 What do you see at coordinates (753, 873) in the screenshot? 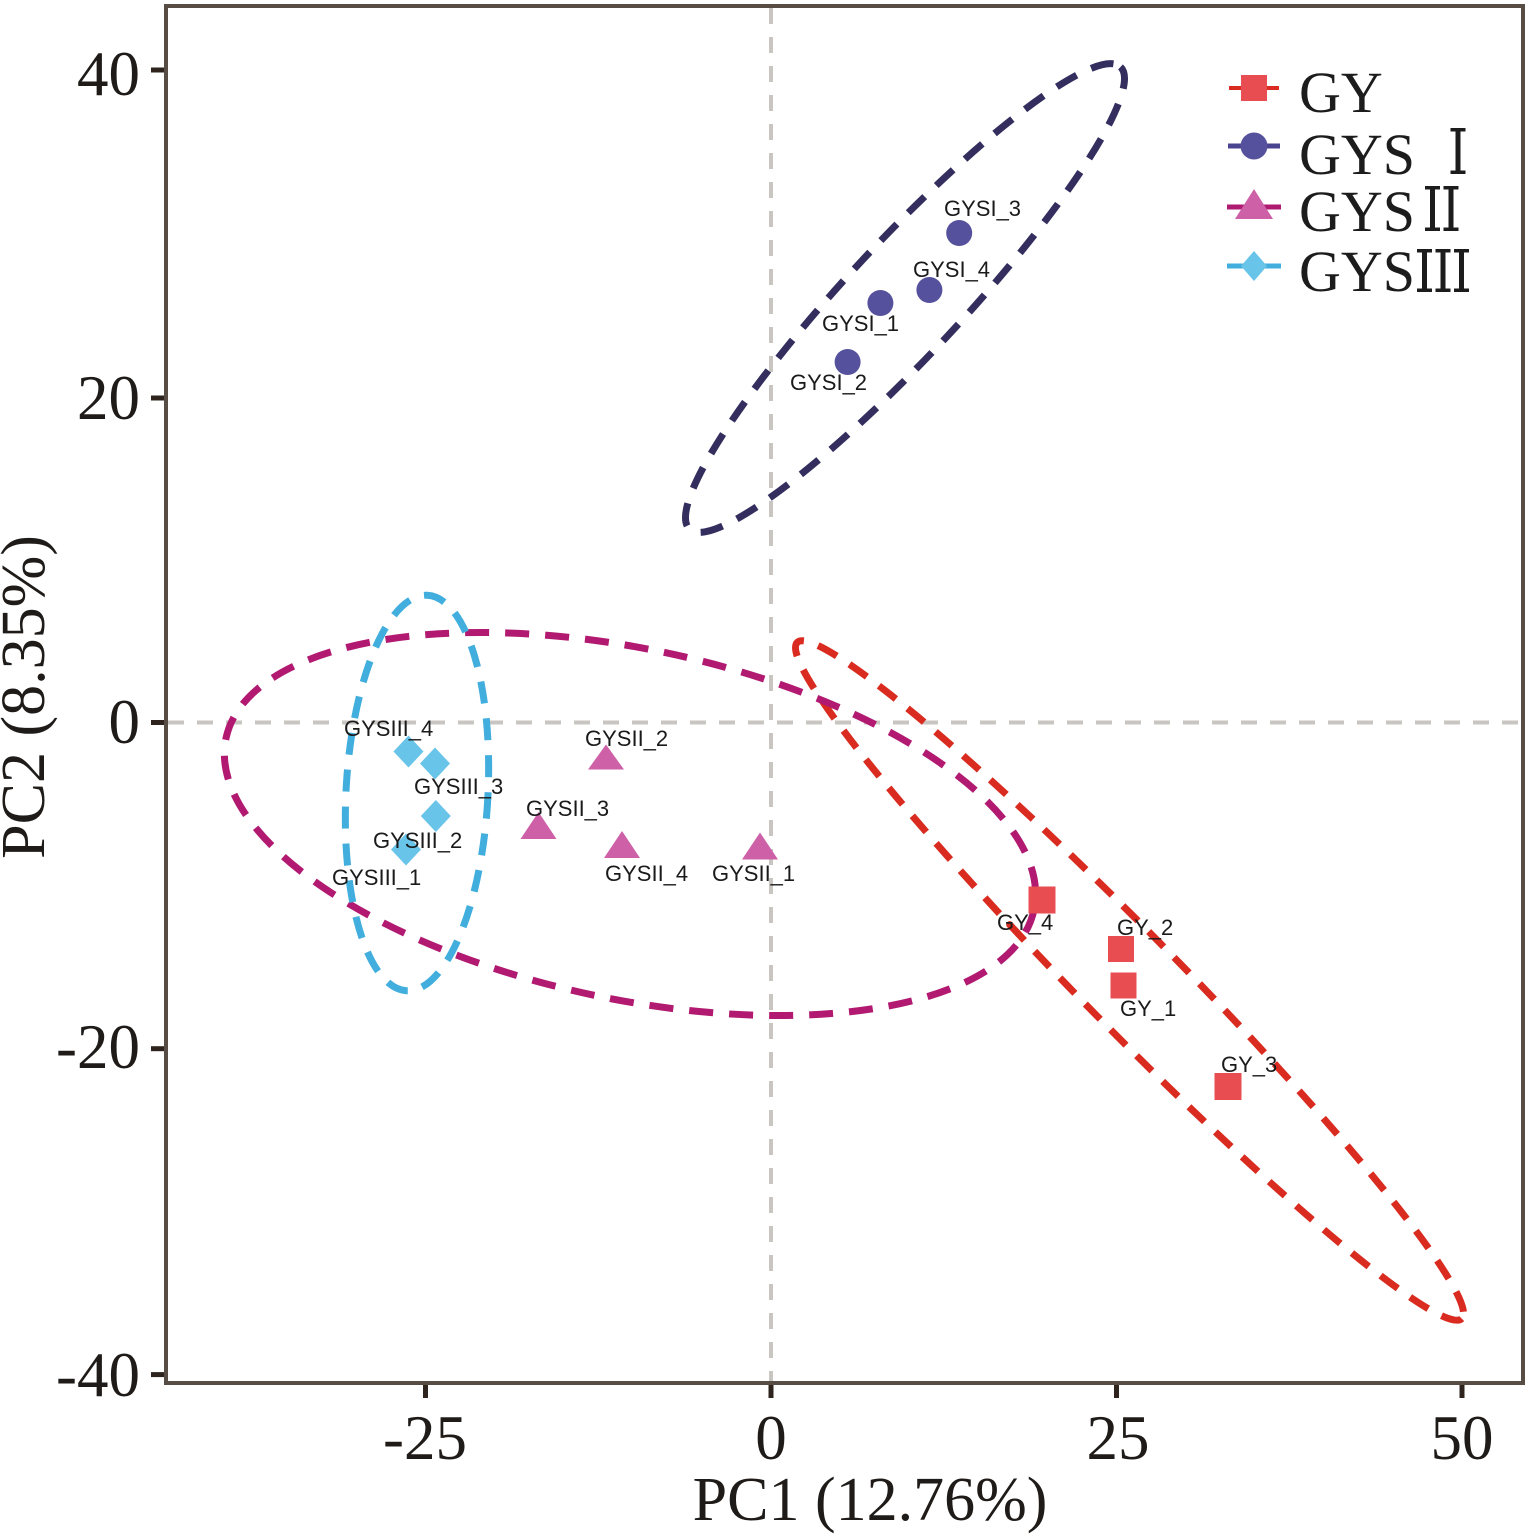
I see `svg-text: GYSII_1` at bounding box center [753, 873].